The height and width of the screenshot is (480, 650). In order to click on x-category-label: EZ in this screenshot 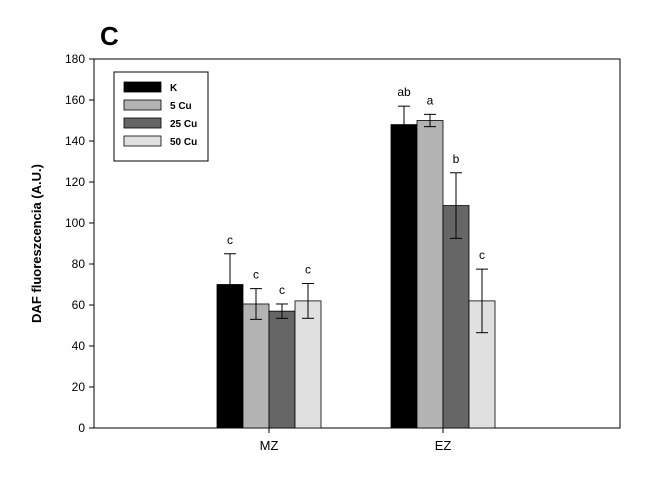, I will do `click(443, 445)`.